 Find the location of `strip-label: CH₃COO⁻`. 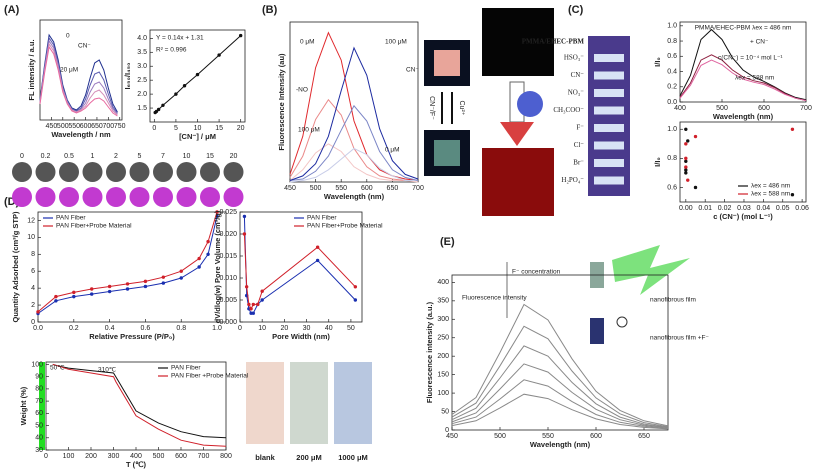

strip-label: CH₃COO⁻ is located at coordinates (568, 110).